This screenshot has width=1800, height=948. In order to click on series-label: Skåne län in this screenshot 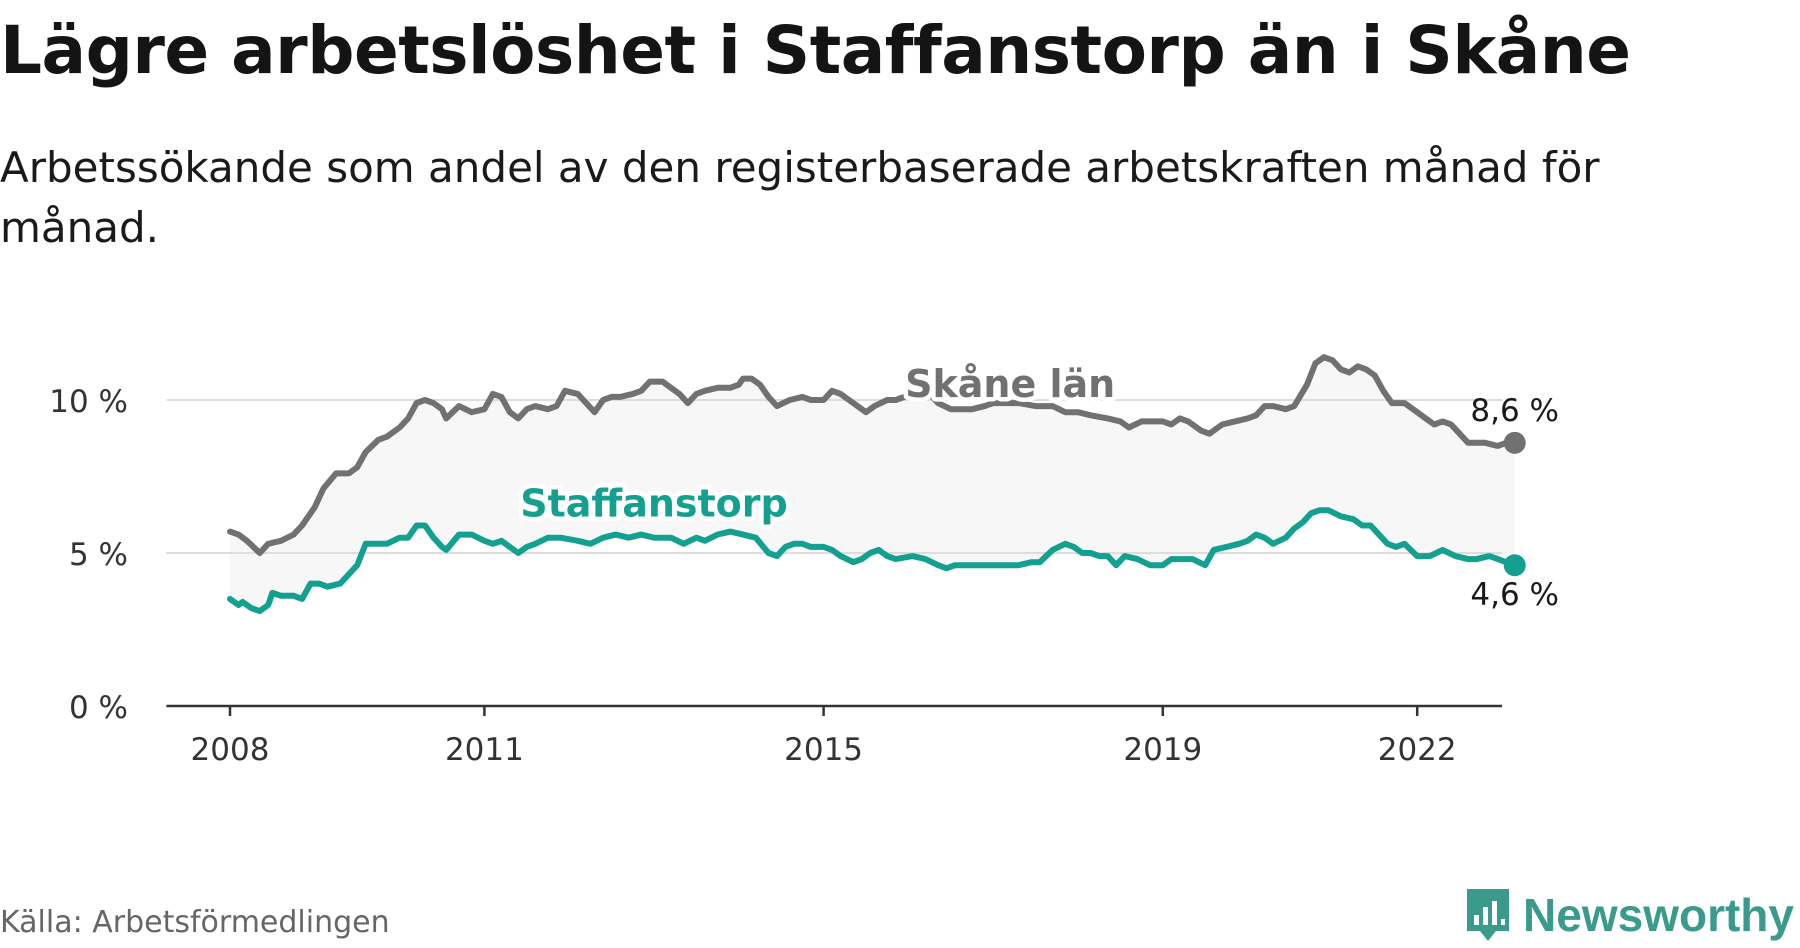, I will do `click(1010, 384)`.